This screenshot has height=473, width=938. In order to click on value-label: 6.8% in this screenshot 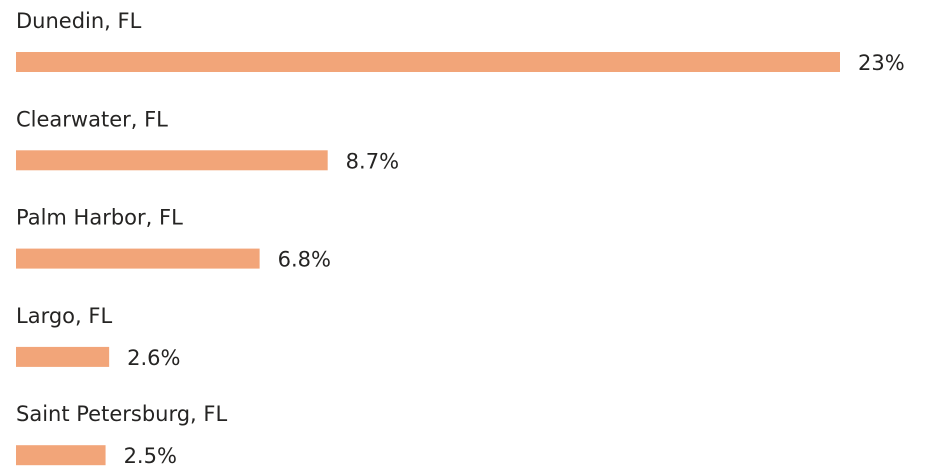, I will do `click(304, 260)`.